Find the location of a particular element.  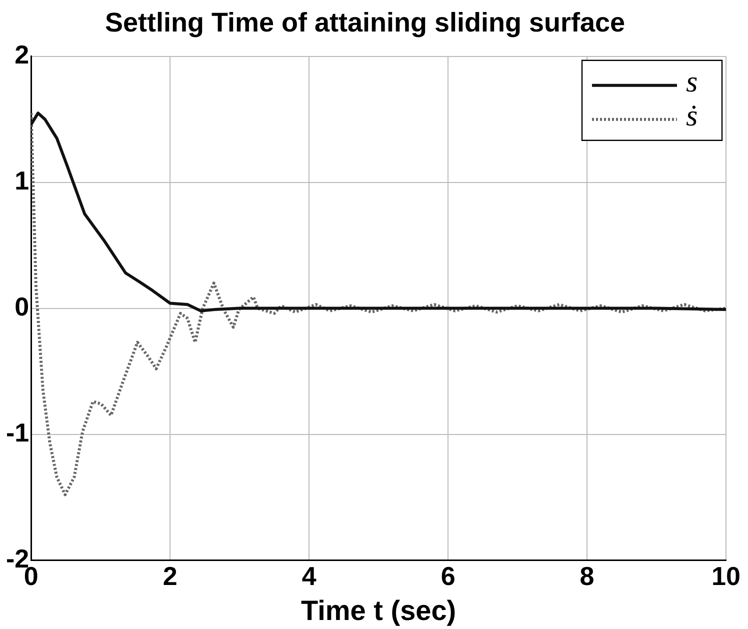

chart-title: Settling Time of attaining sliding surface is located at coordinates (365, 23).